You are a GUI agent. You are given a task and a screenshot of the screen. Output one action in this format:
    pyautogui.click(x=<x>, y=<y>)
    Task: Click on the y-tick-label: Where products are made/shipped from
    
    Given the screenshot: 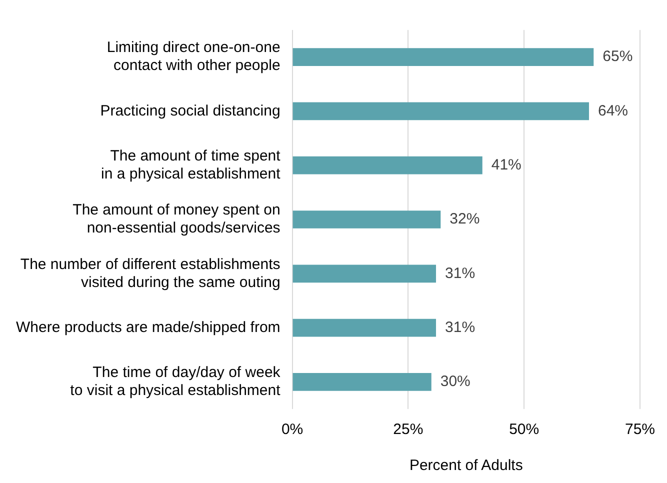 What is the action you would take?
    pyautogui.click(x=148, y=327)
    